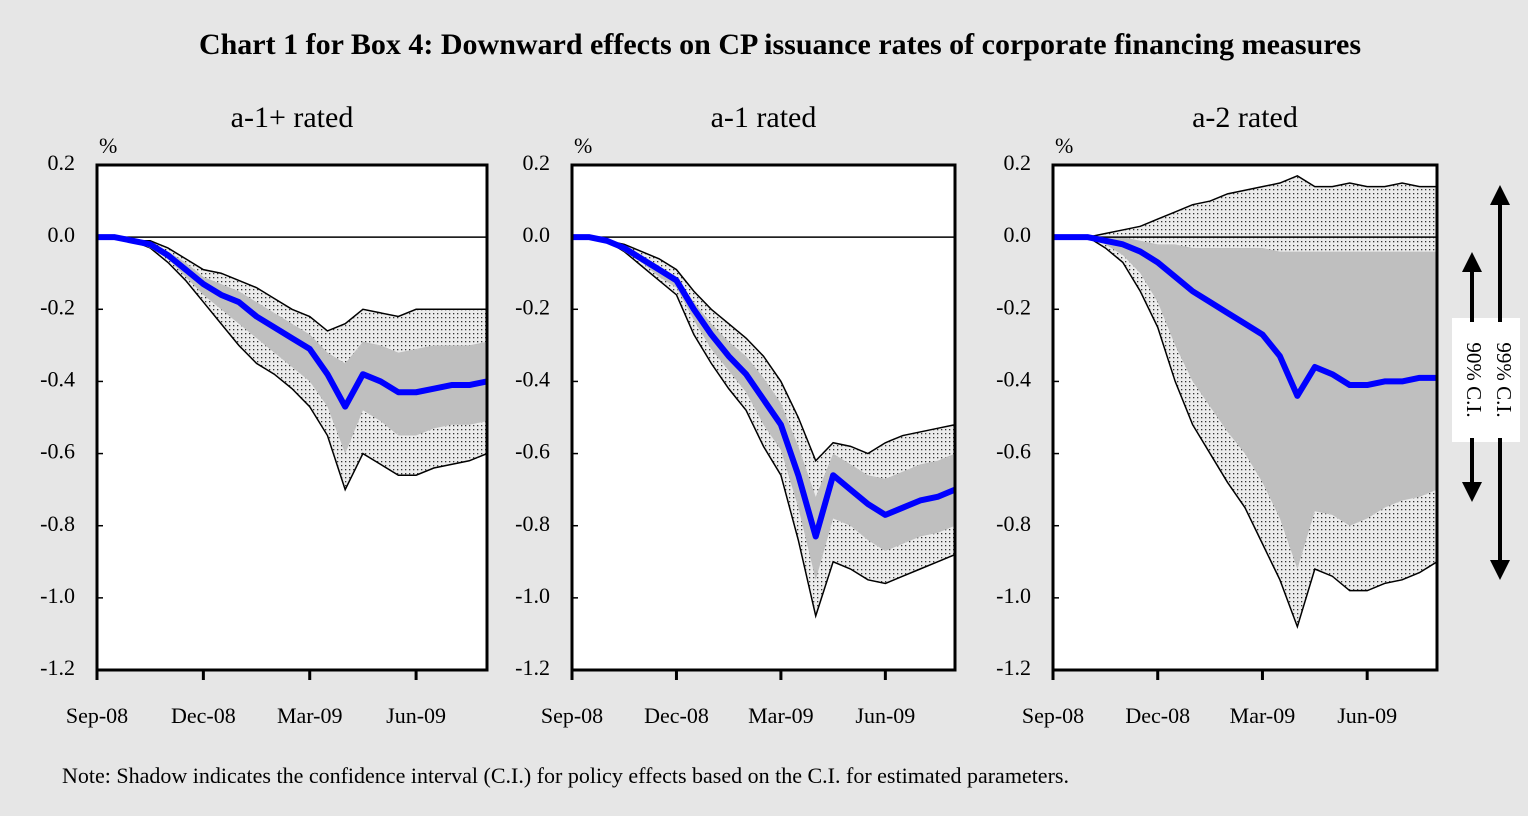 The height and width of the screenshot is (816, 1528). What do you see at coordinates (292, 117) in the screenshot?
I see `panel-title: a-1+ rated` at bounding box center [292, 117].